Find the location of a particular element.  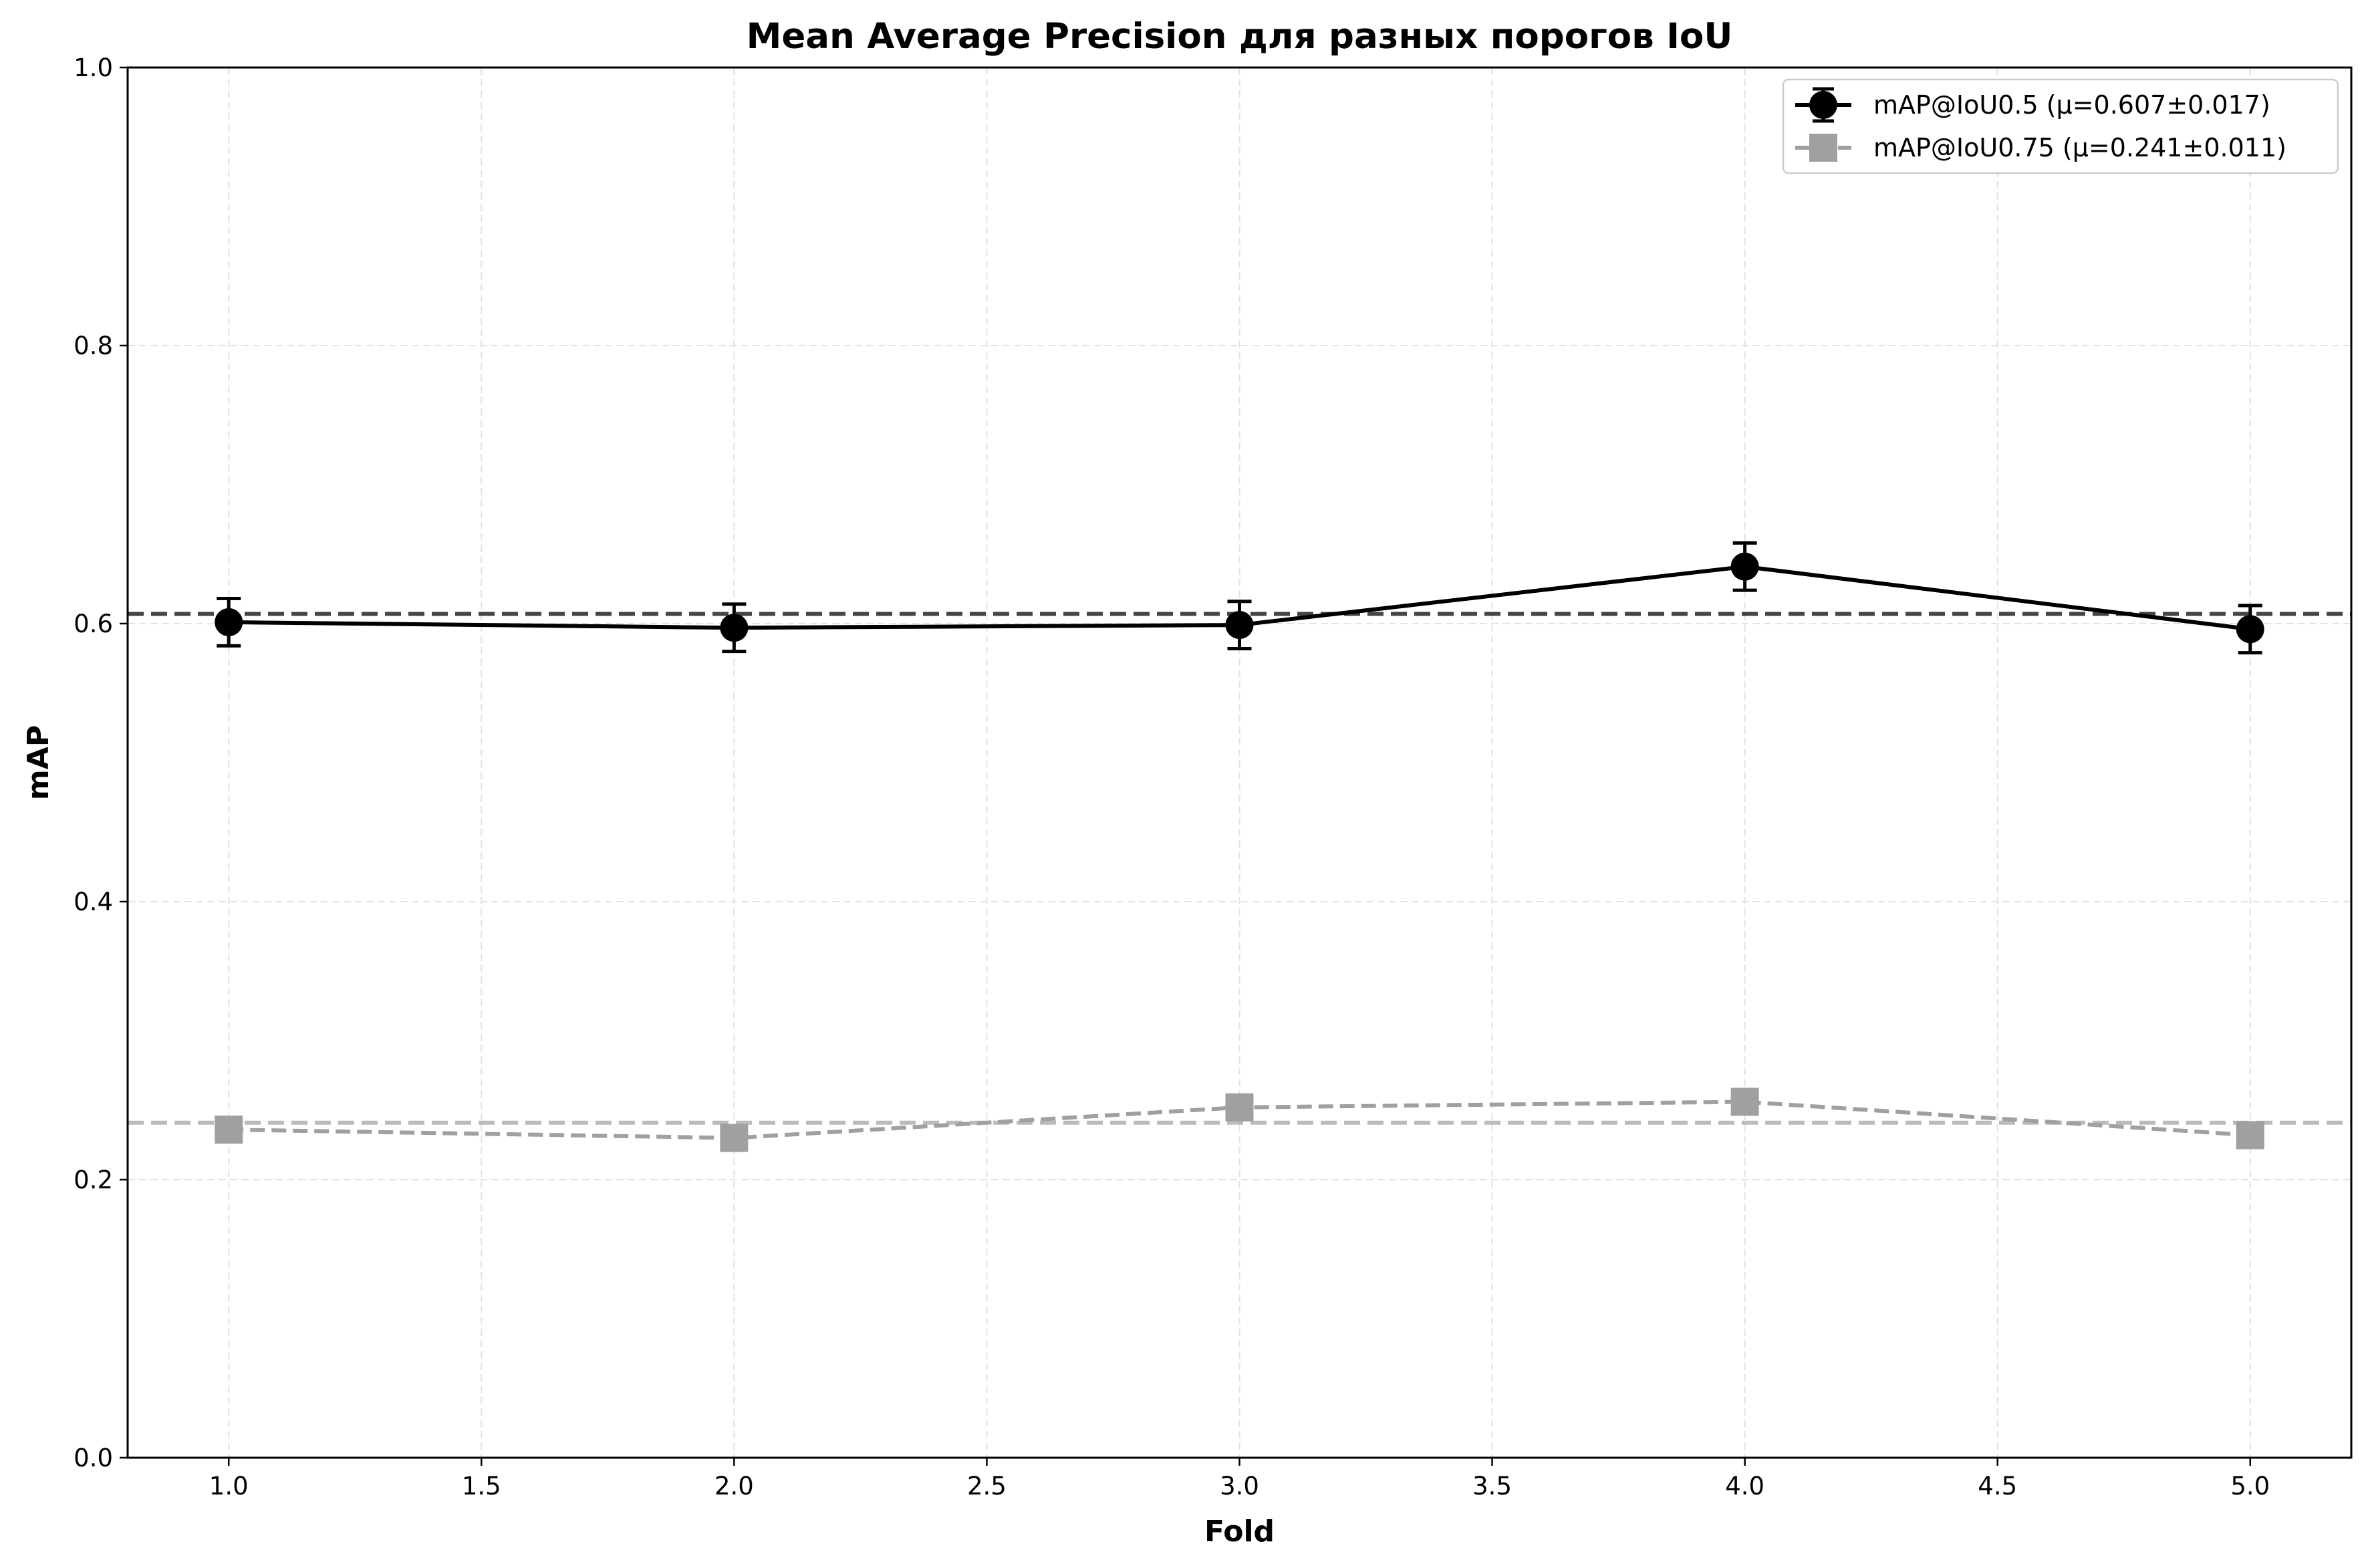

legend-label: mAP@IoU0.75 (μ=0.241±0.011) is located at coordinates (2079, 147).